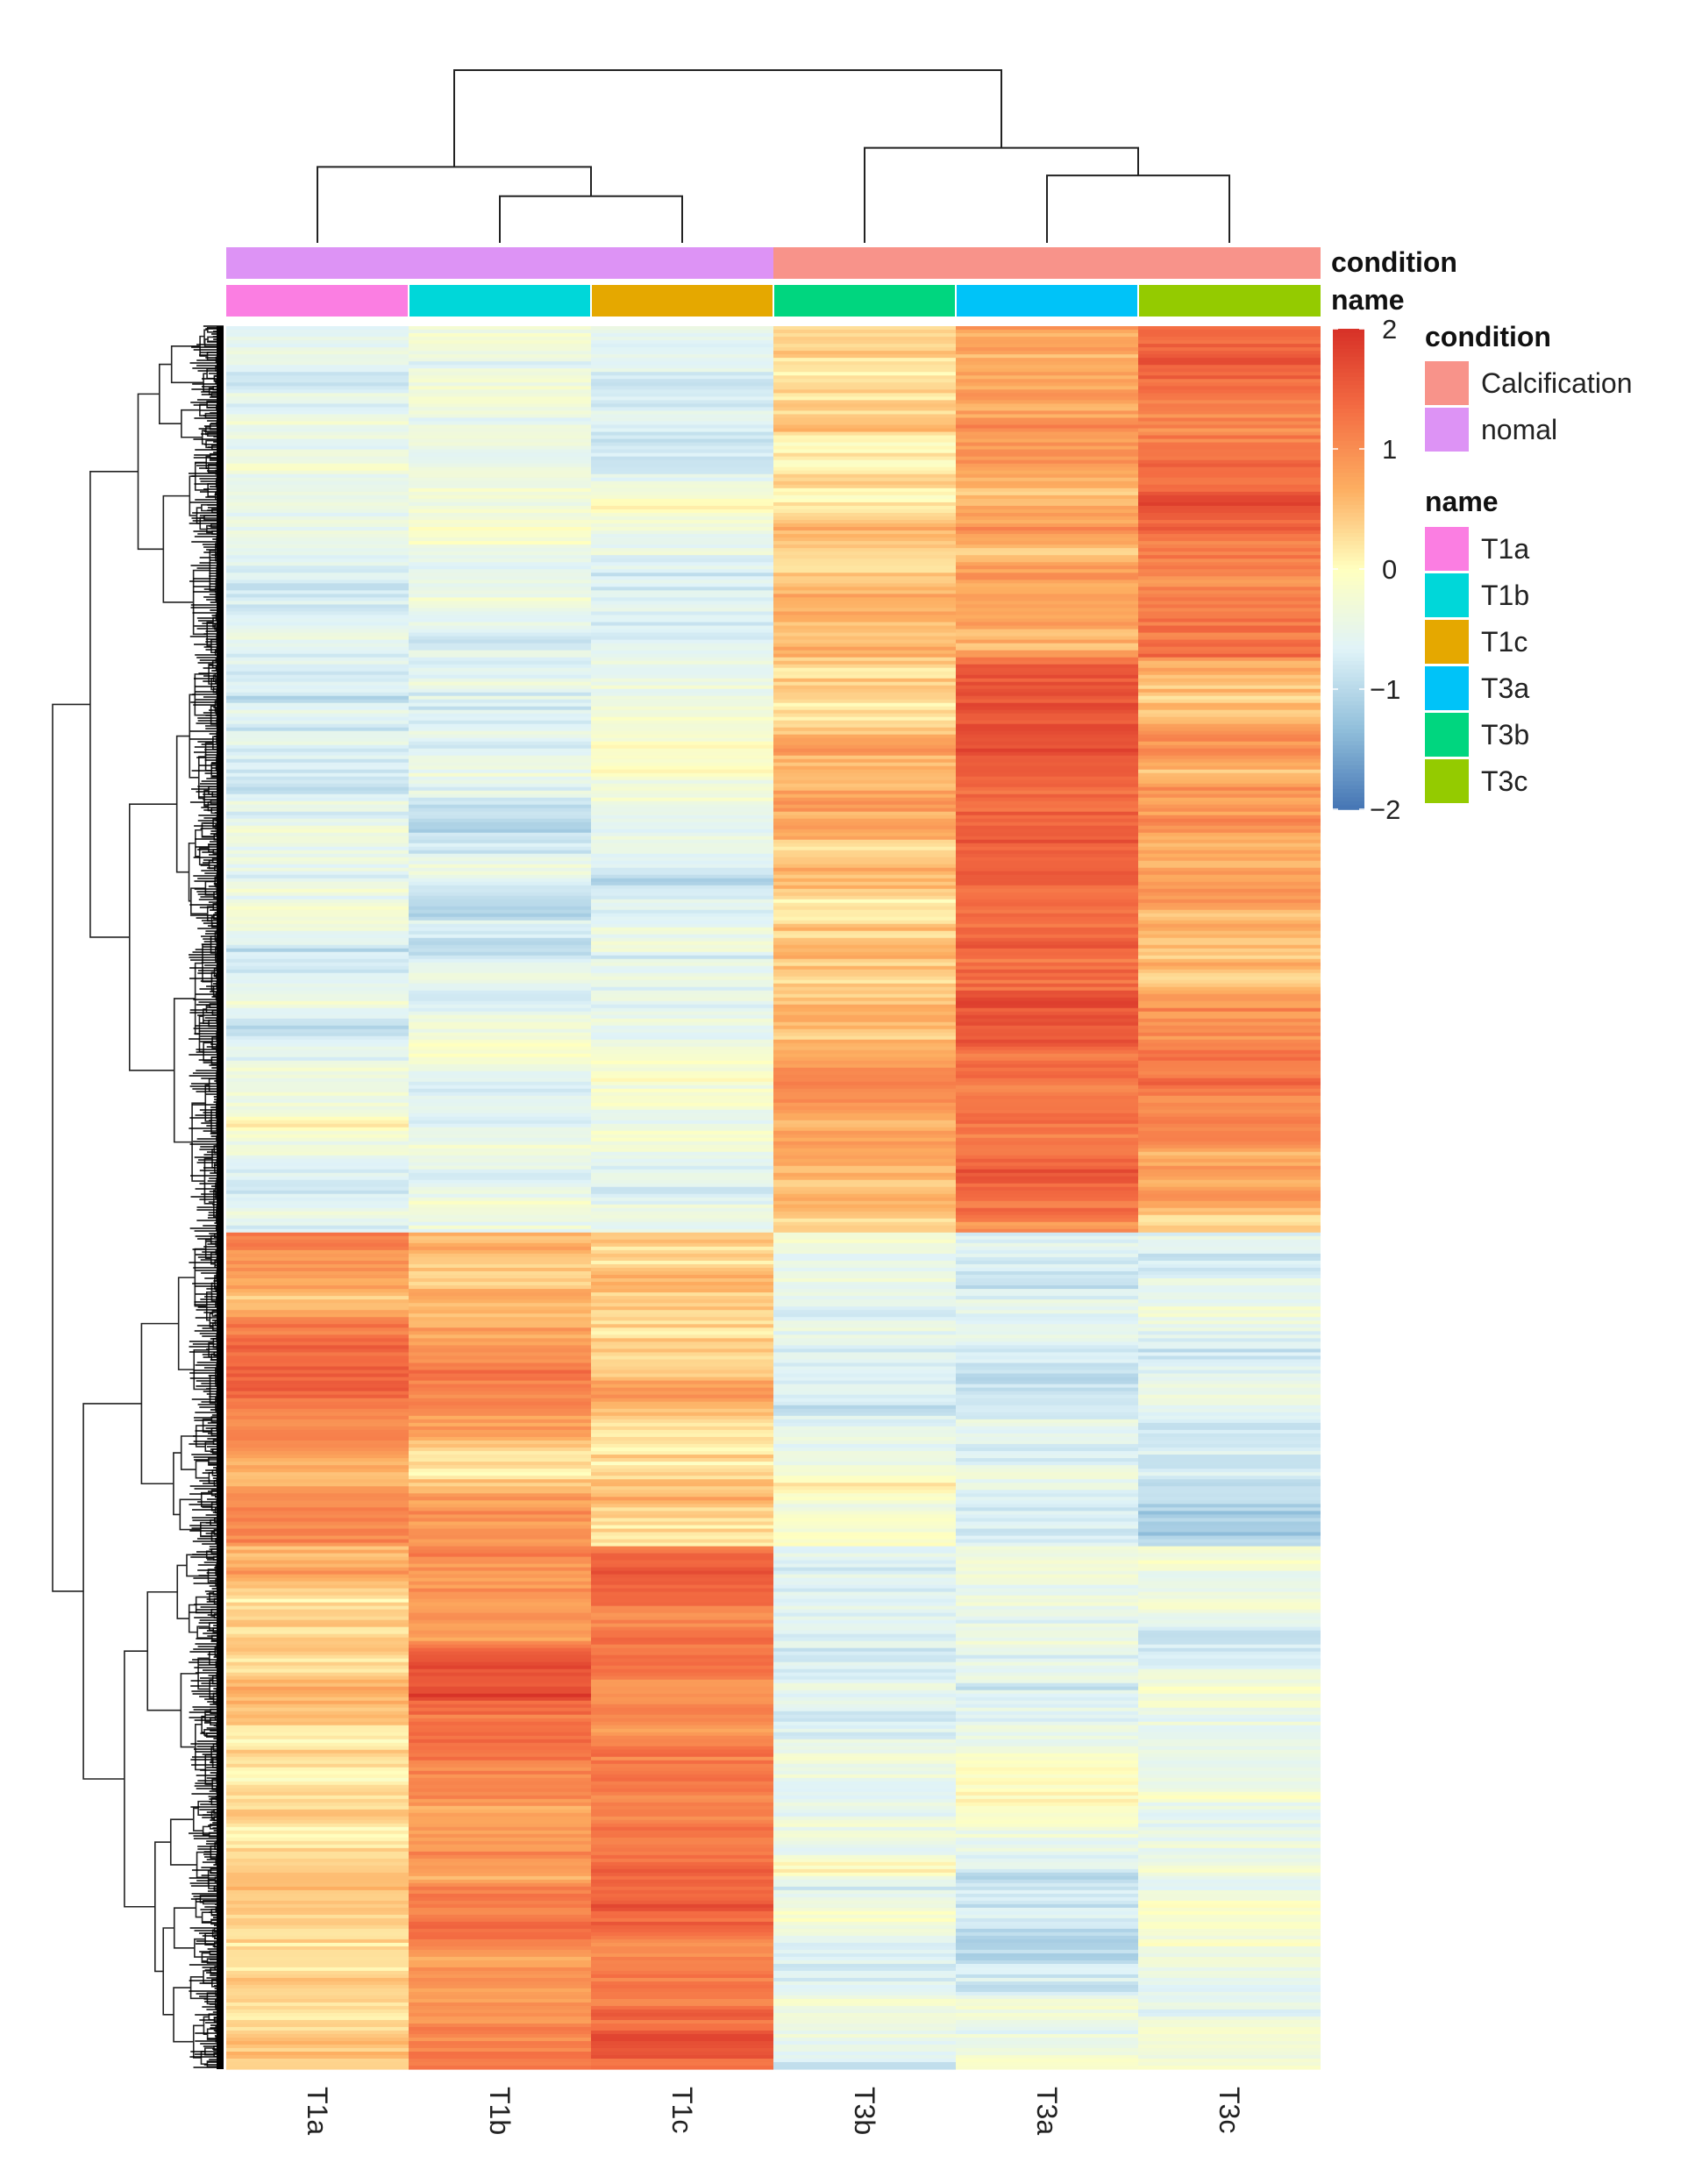  What do you see at coordinates (1505, 549) in the screenshot?
I see `legend-label-t1a: T1a` at bounding box center [1505, 549].